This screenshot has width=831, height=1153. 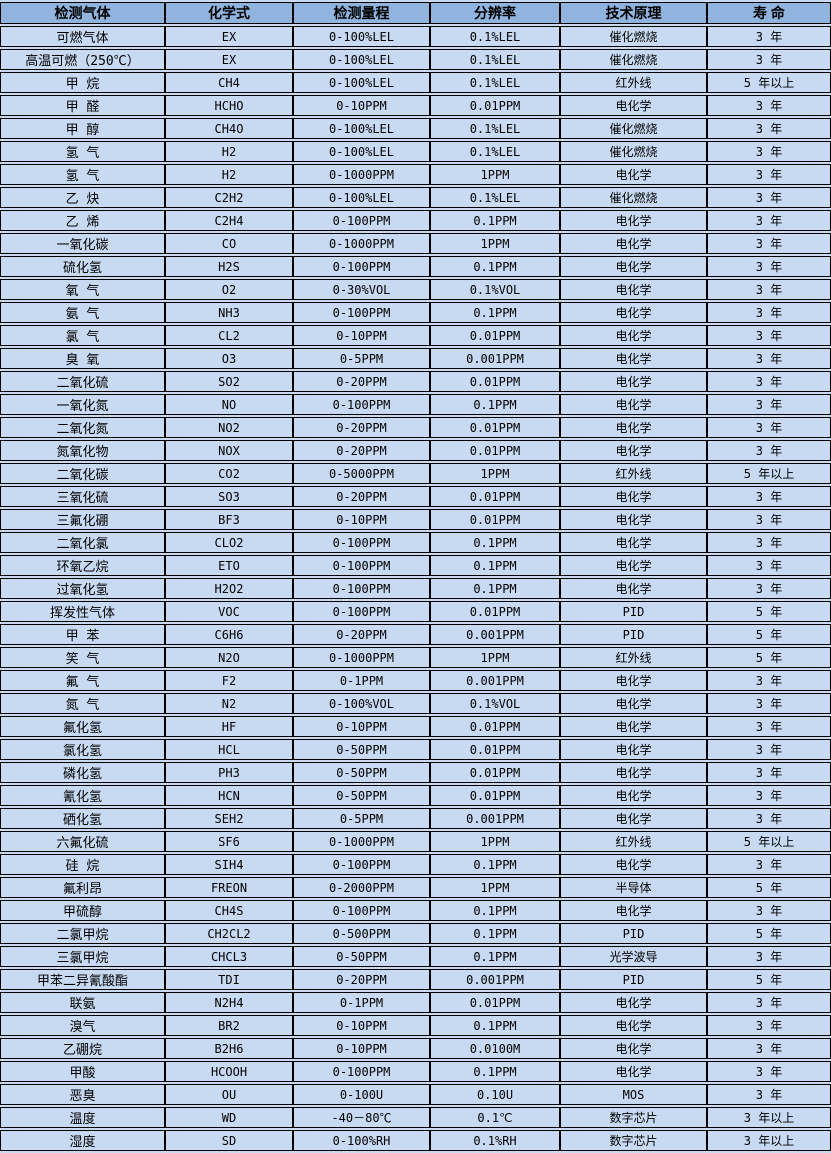 What do you see at coordinates (415, 634) in the screenshot?
I see `table-row: 甲 苯 C6H6 0-20PPM 0.001PPM PID 5 年` at bounding box center [415, 634].